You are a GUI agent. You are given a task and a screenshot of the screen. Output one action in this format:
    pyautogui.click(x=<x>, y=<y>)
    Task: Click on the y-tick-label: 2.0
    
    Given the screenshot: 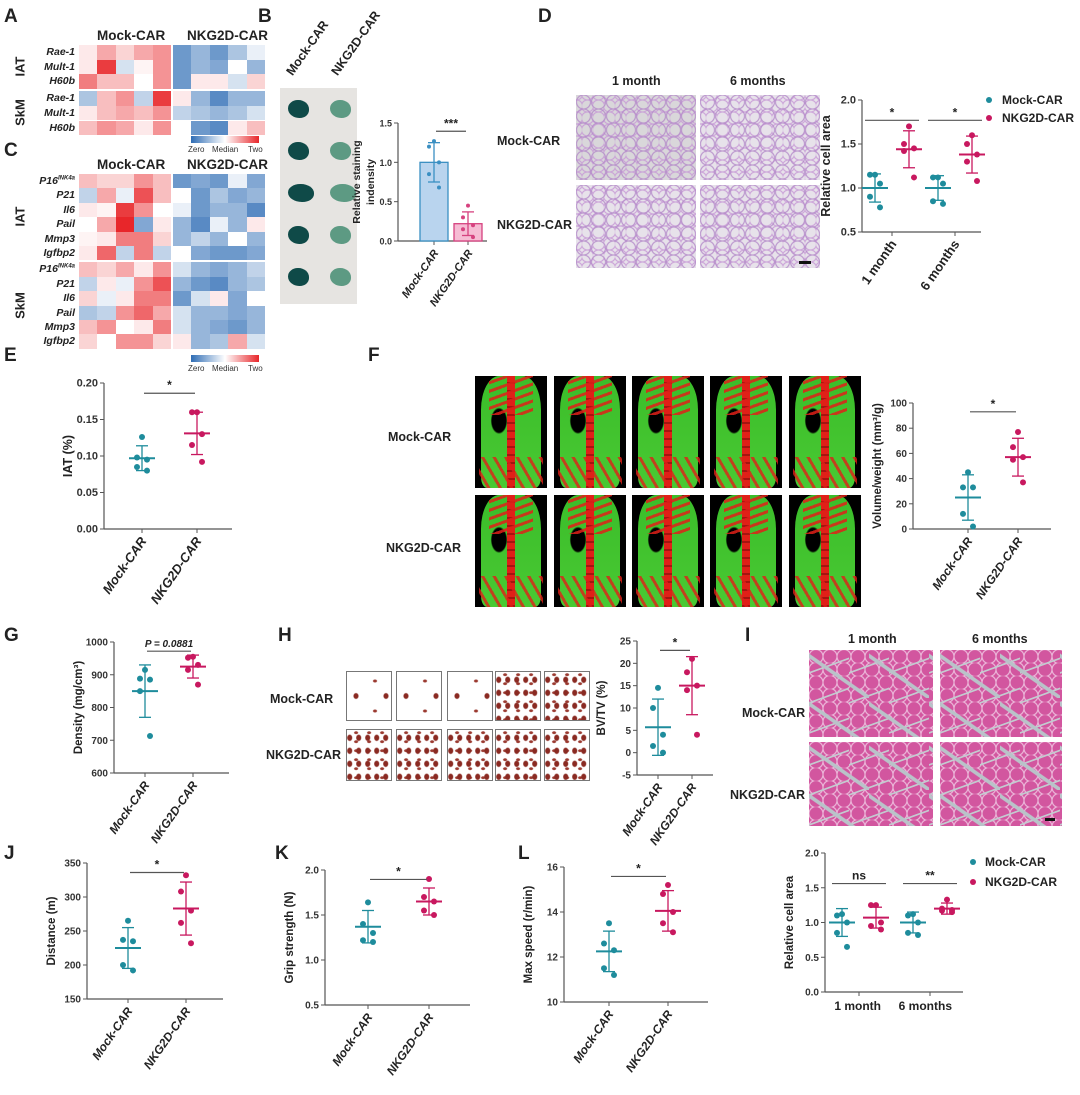 What is the action you would take?
    pyautogui.click(x=848, y=101)
    